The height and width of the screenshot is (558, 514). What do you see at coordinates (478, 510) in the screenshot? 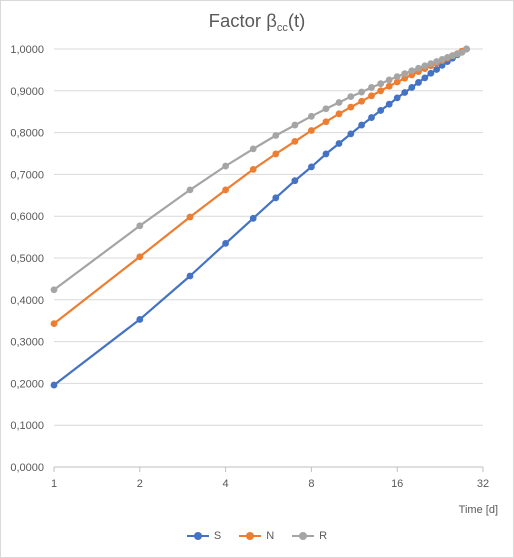
I see `x-axis-title: Time [d]` at bounding box center [478, 510].